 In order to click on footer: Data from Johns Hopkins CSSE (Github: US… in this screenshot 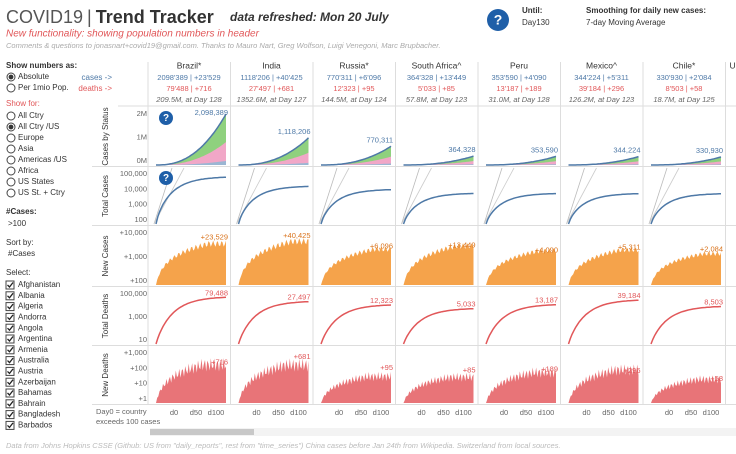, I will do `click(283, 445)`.